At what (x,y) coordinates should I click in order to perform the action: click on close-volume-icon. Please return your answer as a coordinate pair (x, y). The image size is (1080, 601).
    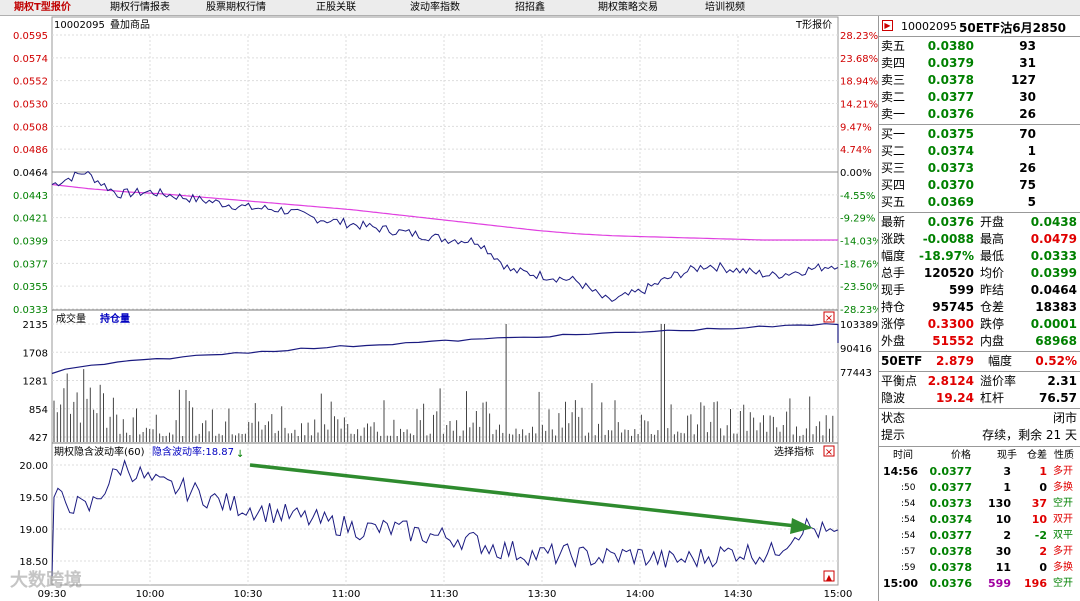
    Looking at the image, I should click on (829, 317).